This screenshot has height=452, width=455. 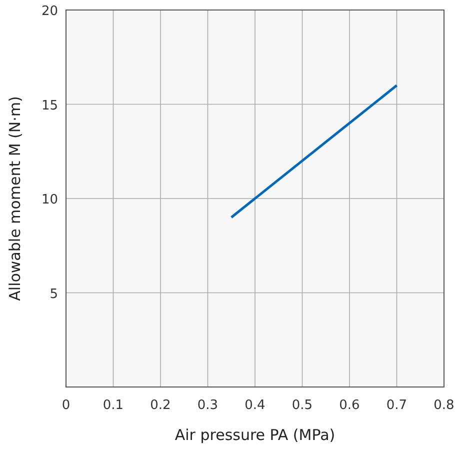 What do you see at coordinates (160, 405) in the screenshot?
I see `x-tick-label: 0.2` at bounding box center [160, 405].